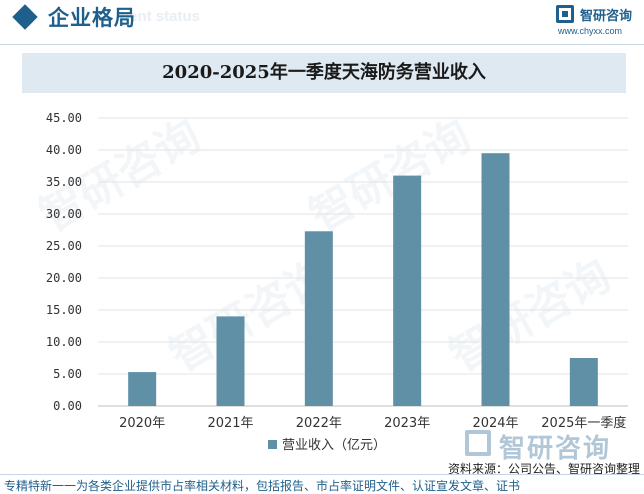 The image size is (644, 494). What do you see at coordinates (64, 278) in the screenshot?
I see `y-tick-label: 20.00` at bounding box center [64, 278].